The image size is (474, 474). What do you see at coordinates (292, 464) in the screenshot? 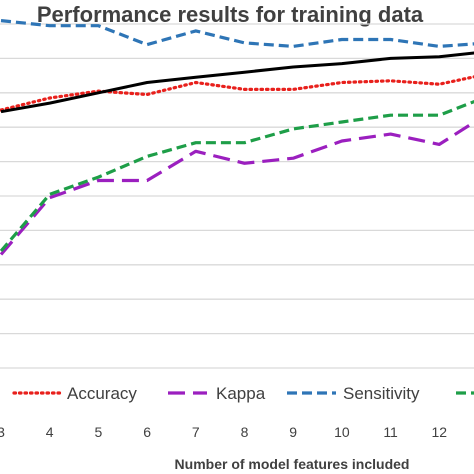
I see `x-axis-title: Number of model features included` at bounding box center [292, 464].